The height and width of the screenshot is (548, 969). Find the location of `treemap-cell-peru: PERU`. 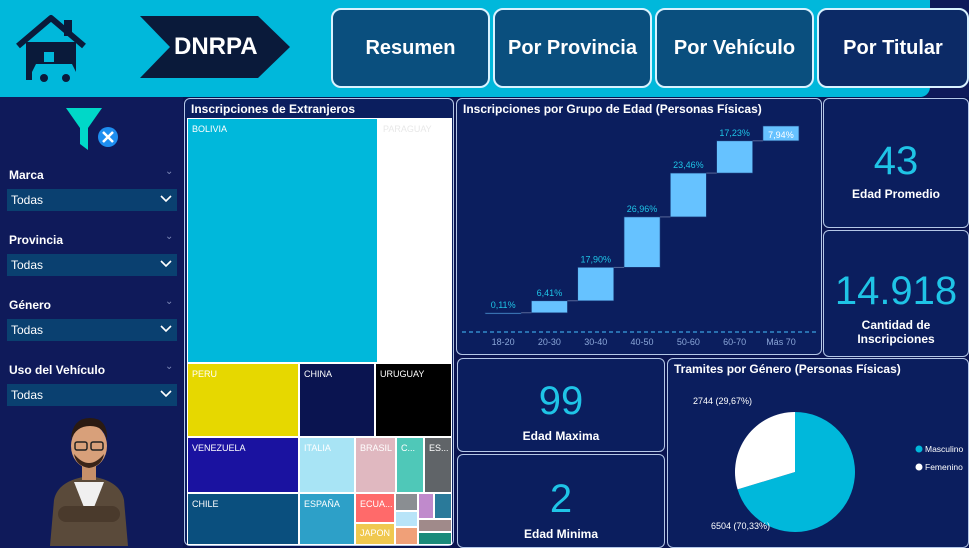

treemap-cell-peru: PERU is located at coordinates (243, 400).